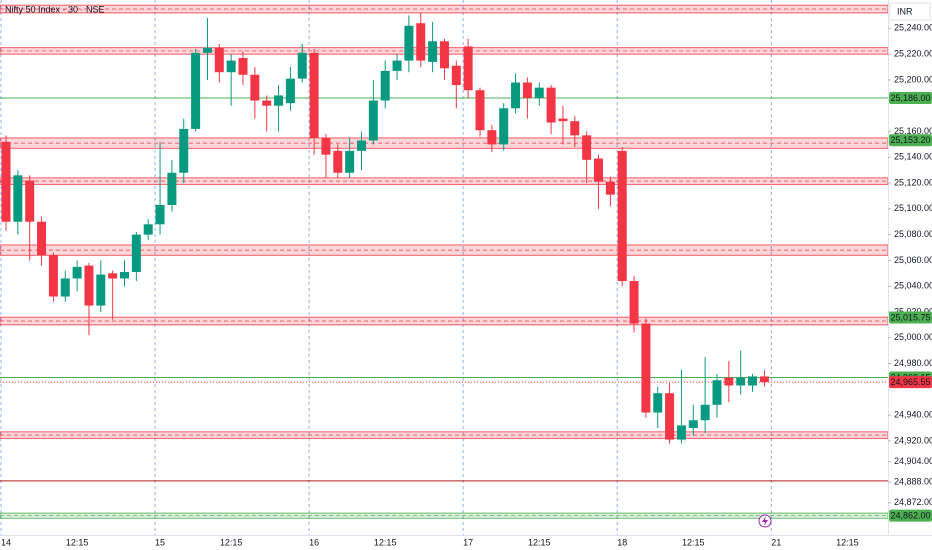 The image size is (932, 550). Describe the element at coordinates (913, 363) in the screenshot. I see `y-tick-label: 24,980.00` at that location.